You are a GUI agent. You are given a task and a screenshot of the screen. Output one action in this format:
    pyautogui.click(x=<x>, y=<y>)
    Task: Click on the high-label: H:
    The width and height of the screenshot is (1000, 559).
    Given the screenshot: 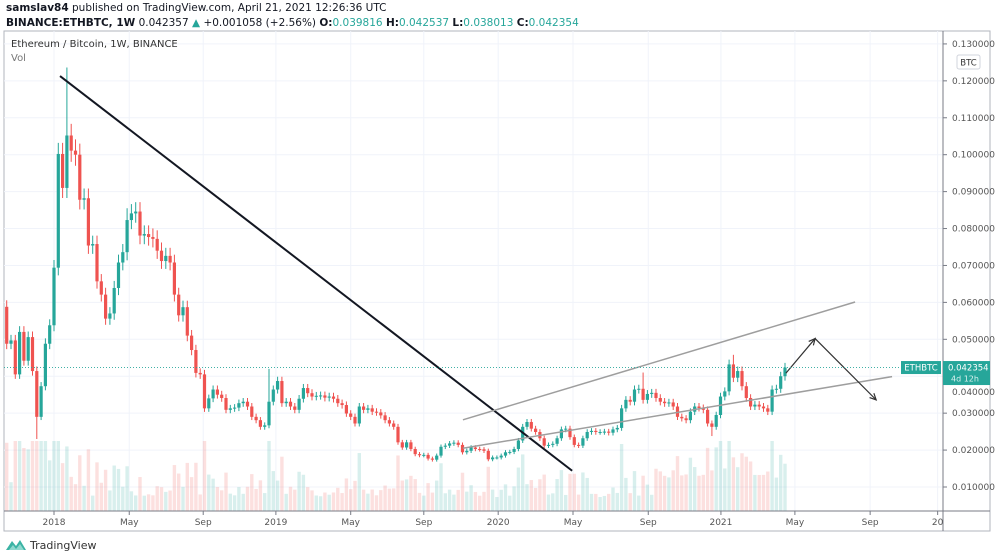 What is the action you would take?
    pyautogui.click(x=392, y=23)
    